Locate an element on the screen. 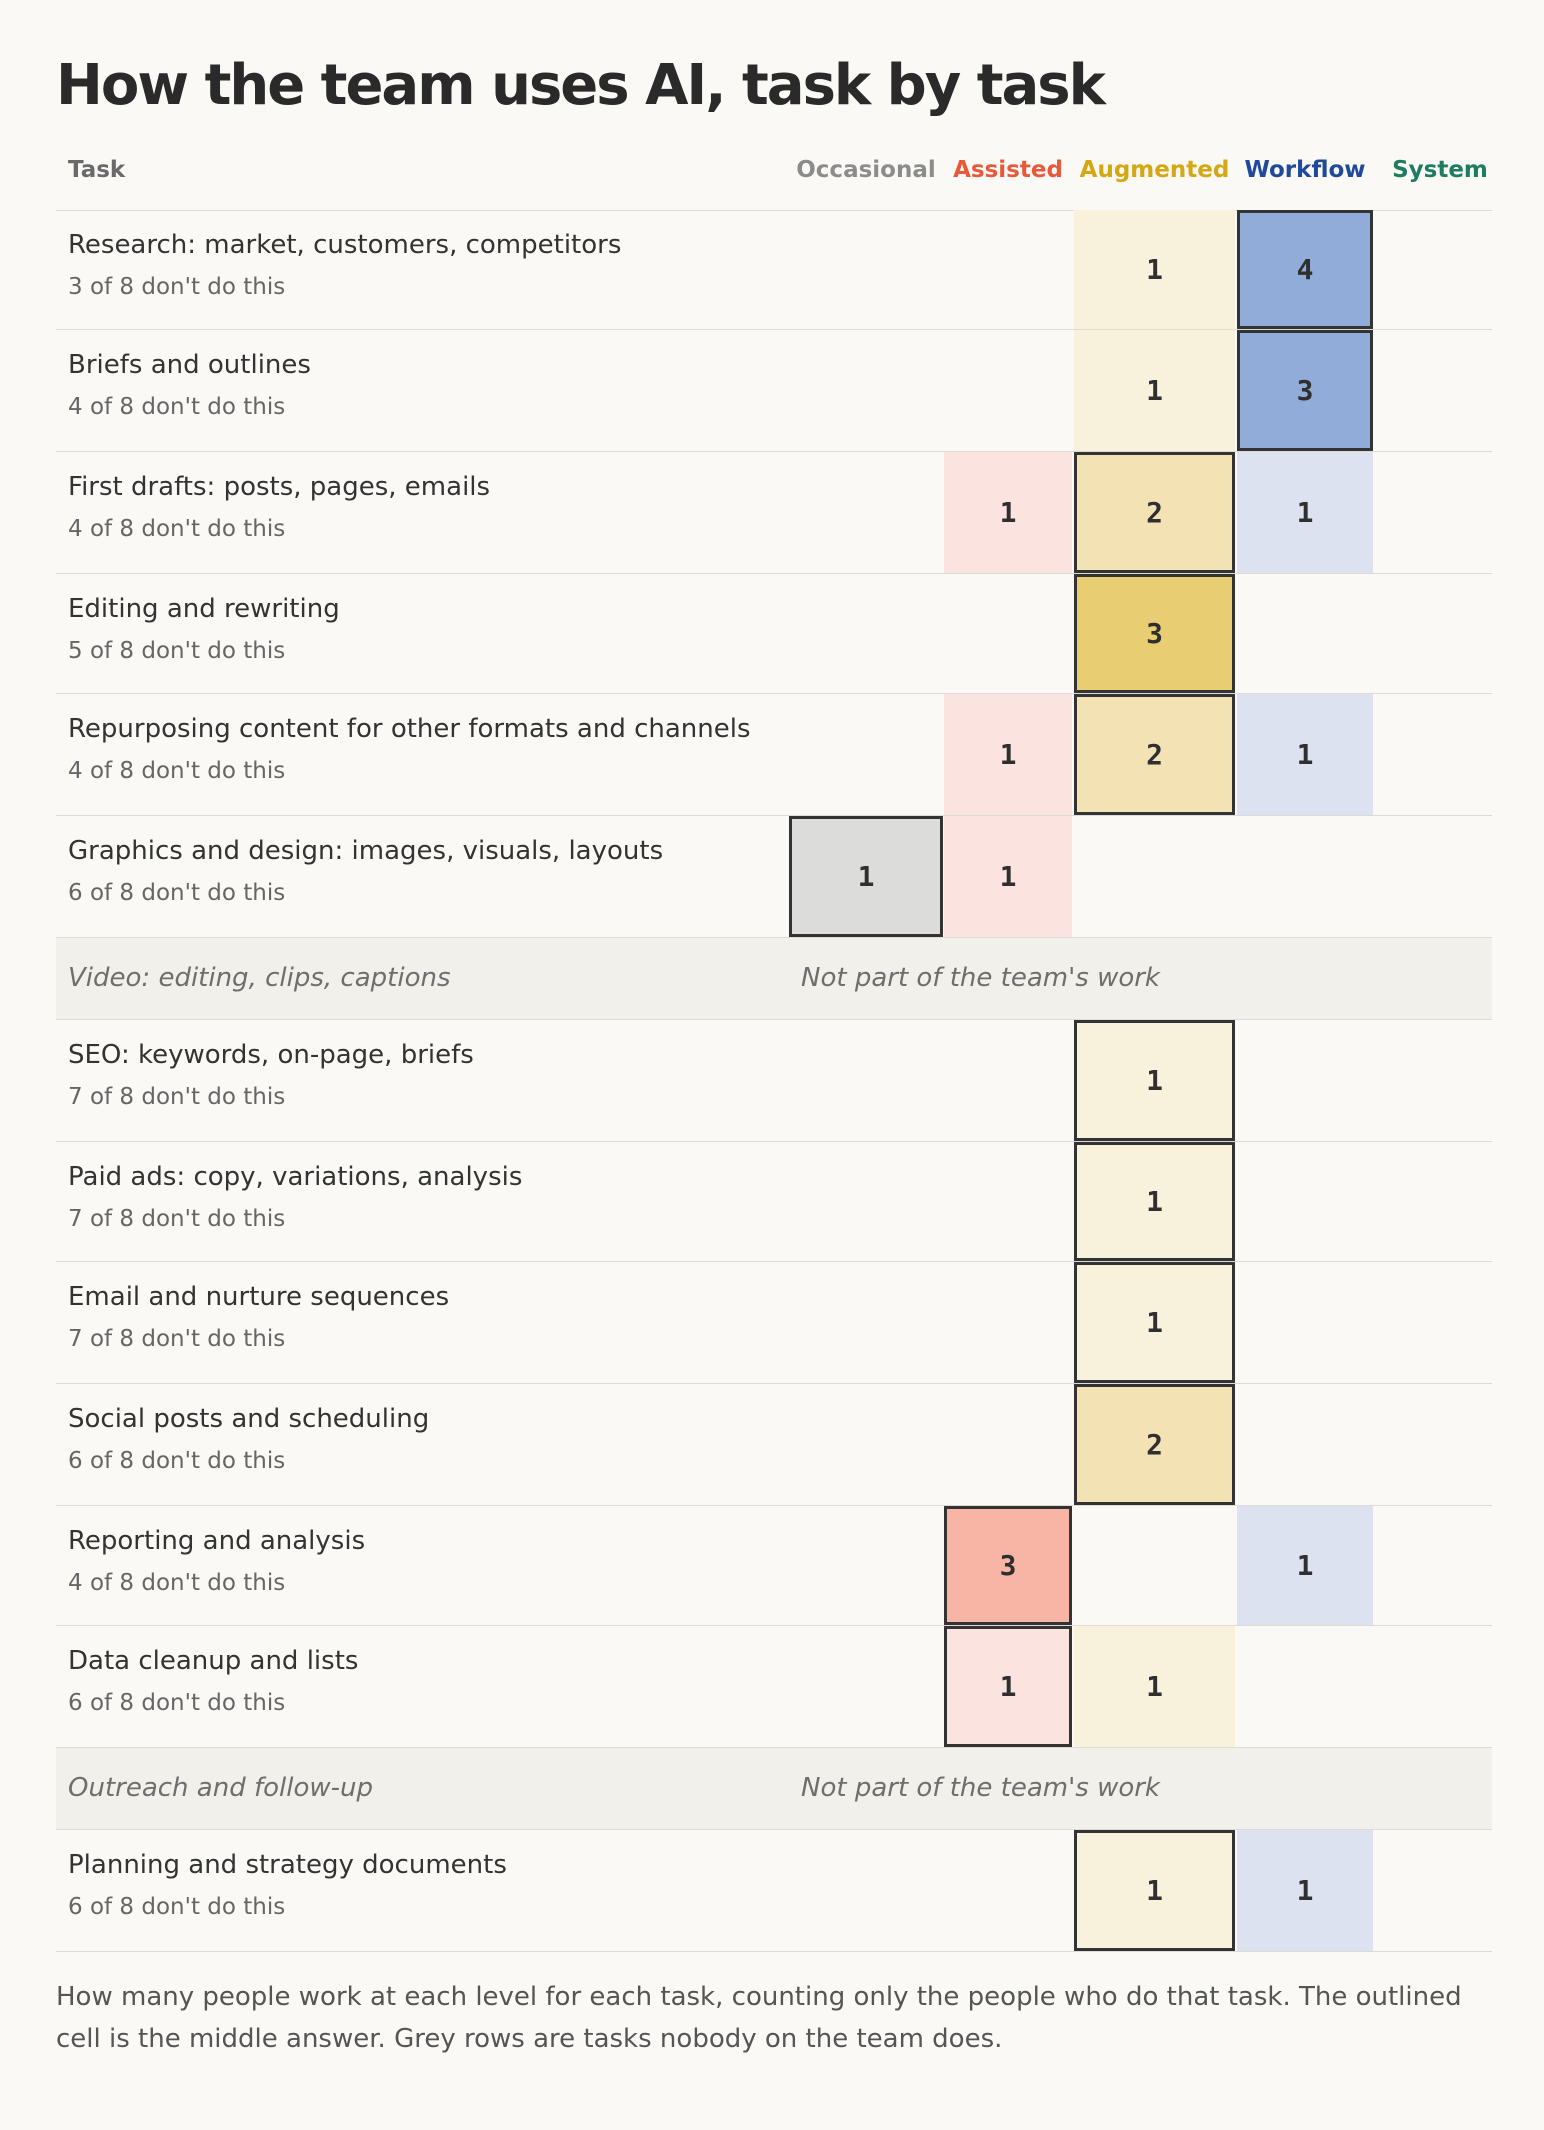  count-cell-augmented: 3 is located at coordinates (1154, 633).